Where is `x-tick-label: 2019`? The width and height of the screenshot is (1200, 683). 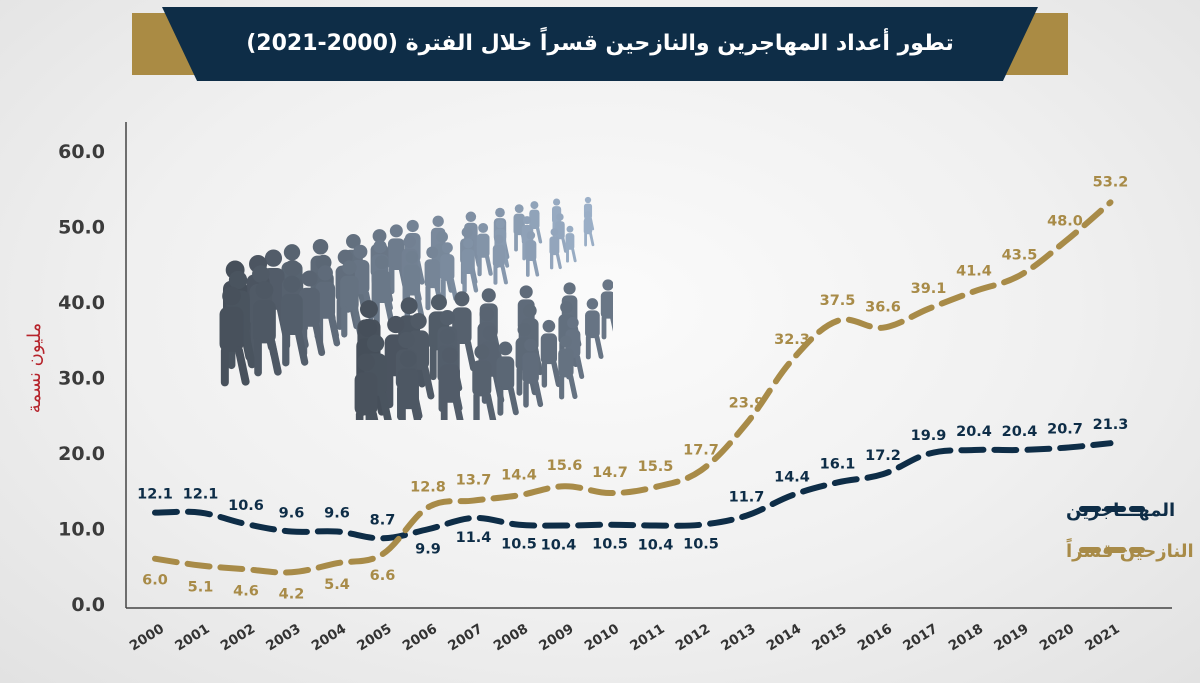 x-tick-label: 2019 is located at coordinates (1011, 637).